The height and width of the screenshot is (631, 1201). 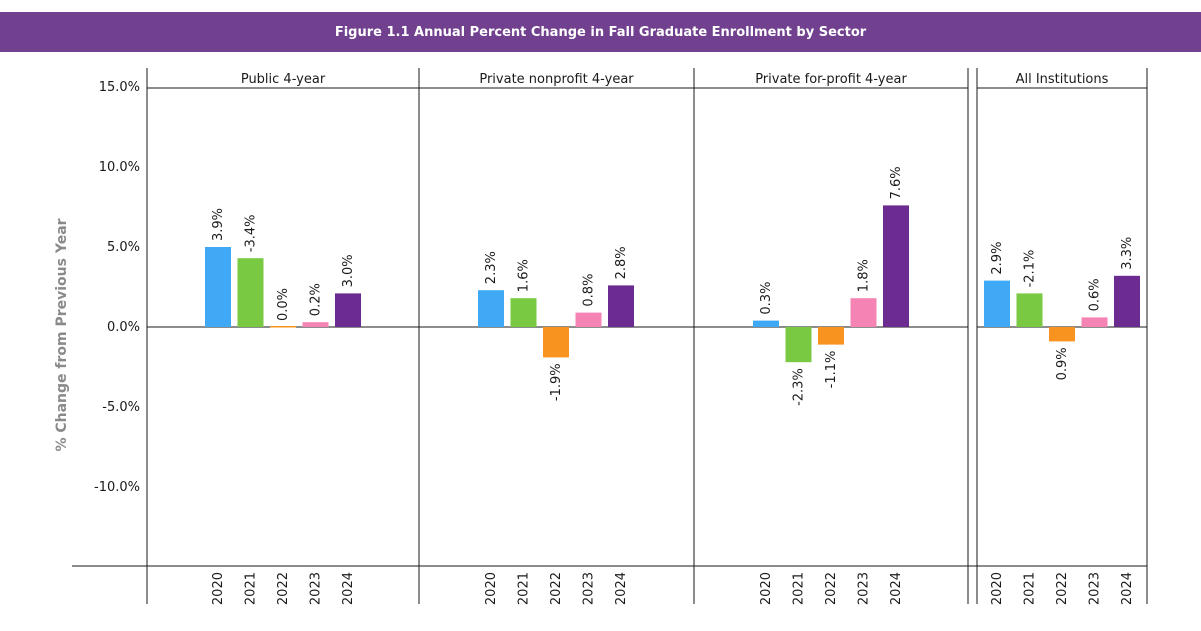 I want to click on y-tick-label: -10.0%, so click(x=117, y=487).